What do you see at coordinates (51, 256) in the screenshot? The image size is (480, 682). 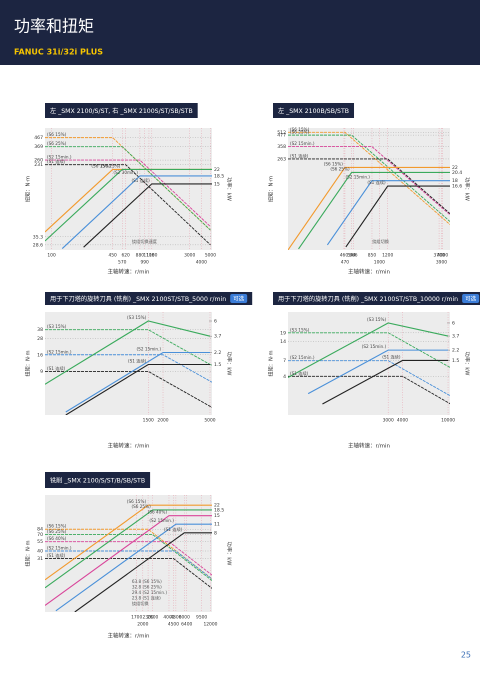 I see `x-tick-label: 100` at bounding box center [51, 256].